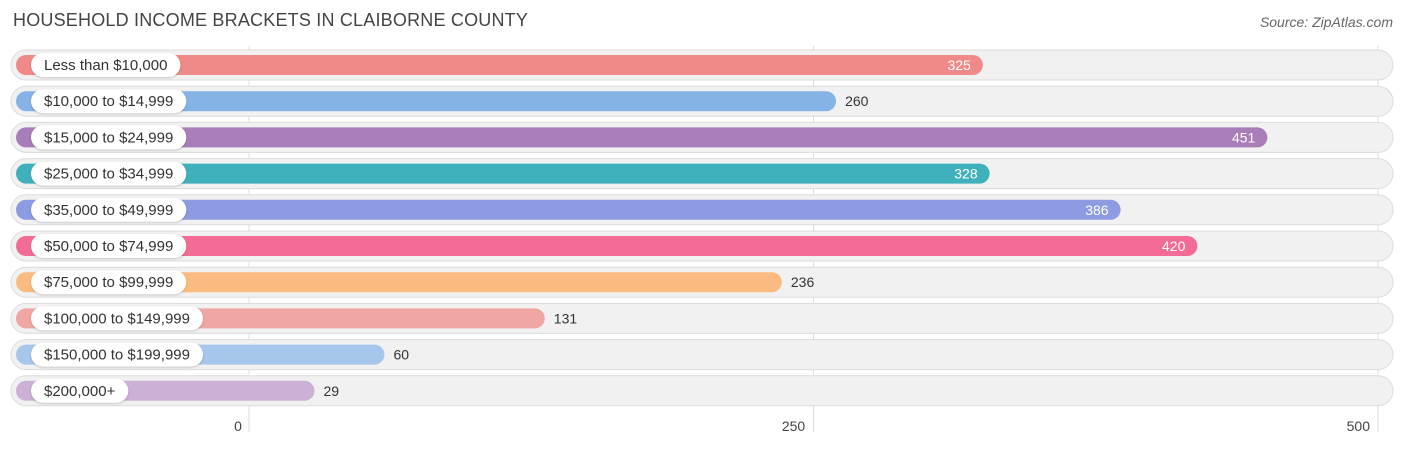  I want to click on bar-row: $35,000 to $49,999 386, so click(702, 210).